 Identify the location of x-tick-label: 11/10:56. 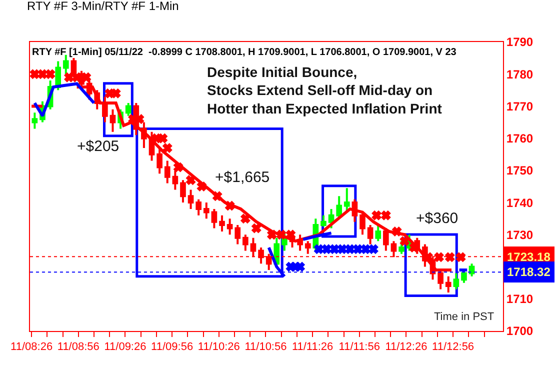
(265, 347).